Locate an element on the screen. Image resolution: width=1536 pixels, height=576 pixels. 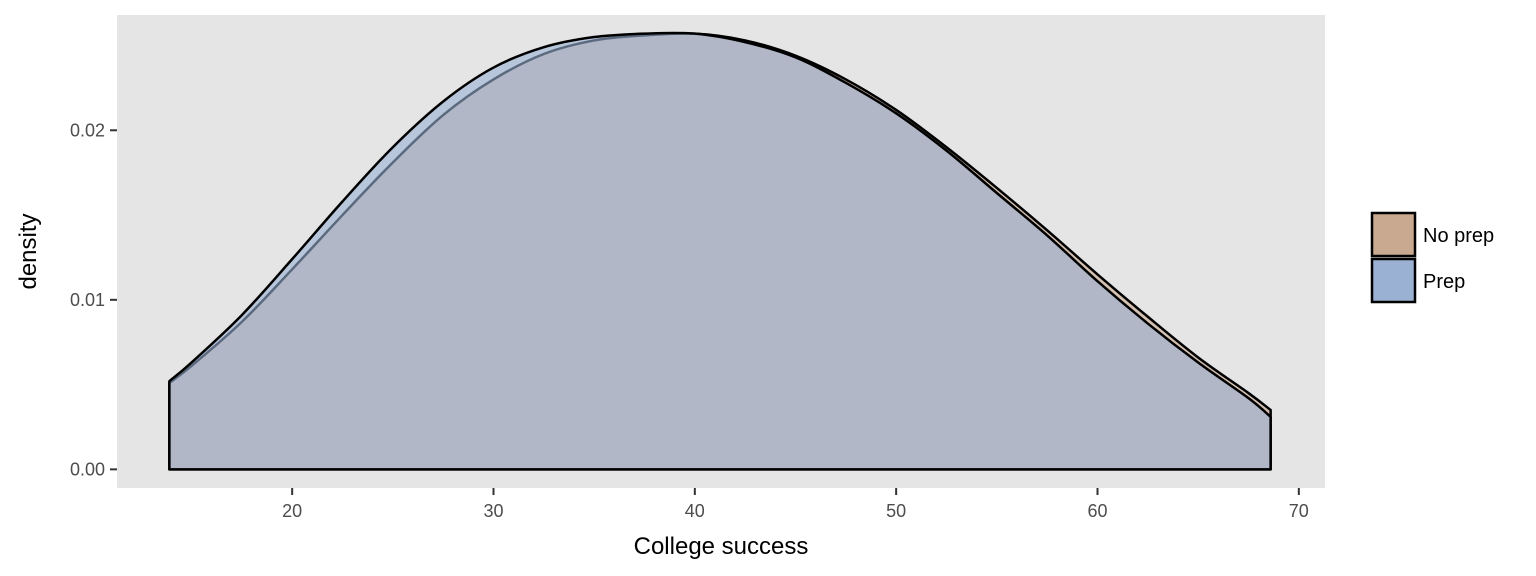
y-axis: 0.00 0.01 0.02 is located at coordinates (93, 299).